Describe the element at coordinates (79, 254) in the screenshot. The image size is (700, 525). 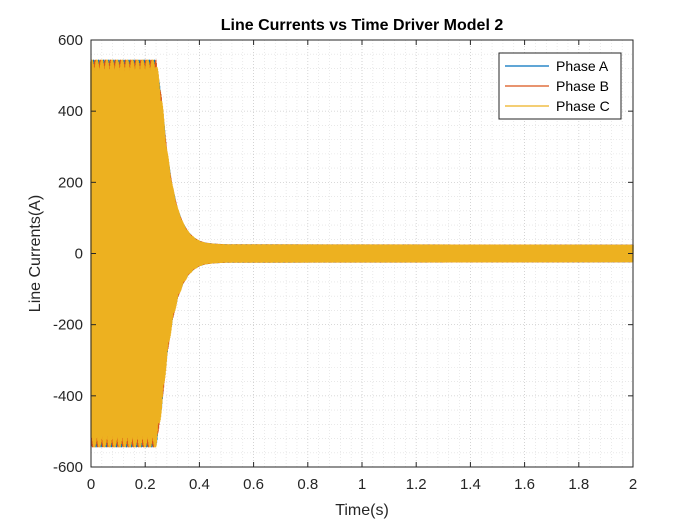
I see `y-tick-label: 0` at that location.